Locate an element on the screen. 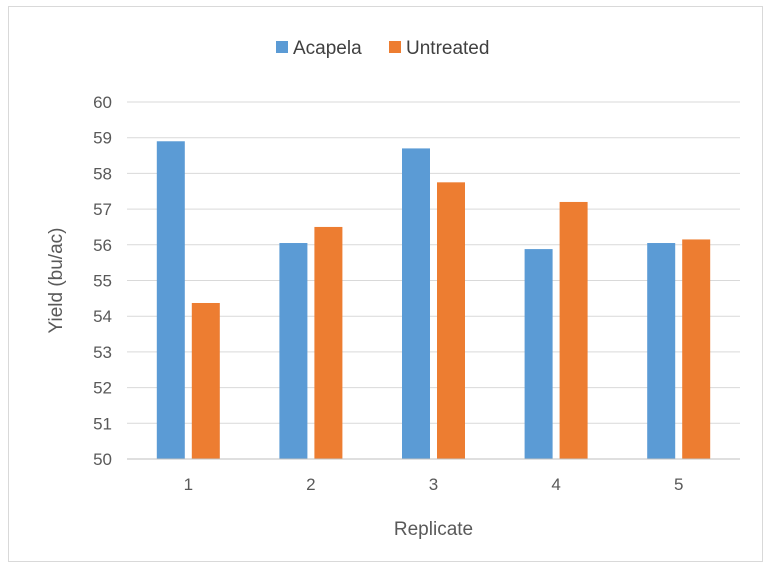 This screenshot has width=773, height=570. y-tick-label: 55 is located at coordinates (102, 281).